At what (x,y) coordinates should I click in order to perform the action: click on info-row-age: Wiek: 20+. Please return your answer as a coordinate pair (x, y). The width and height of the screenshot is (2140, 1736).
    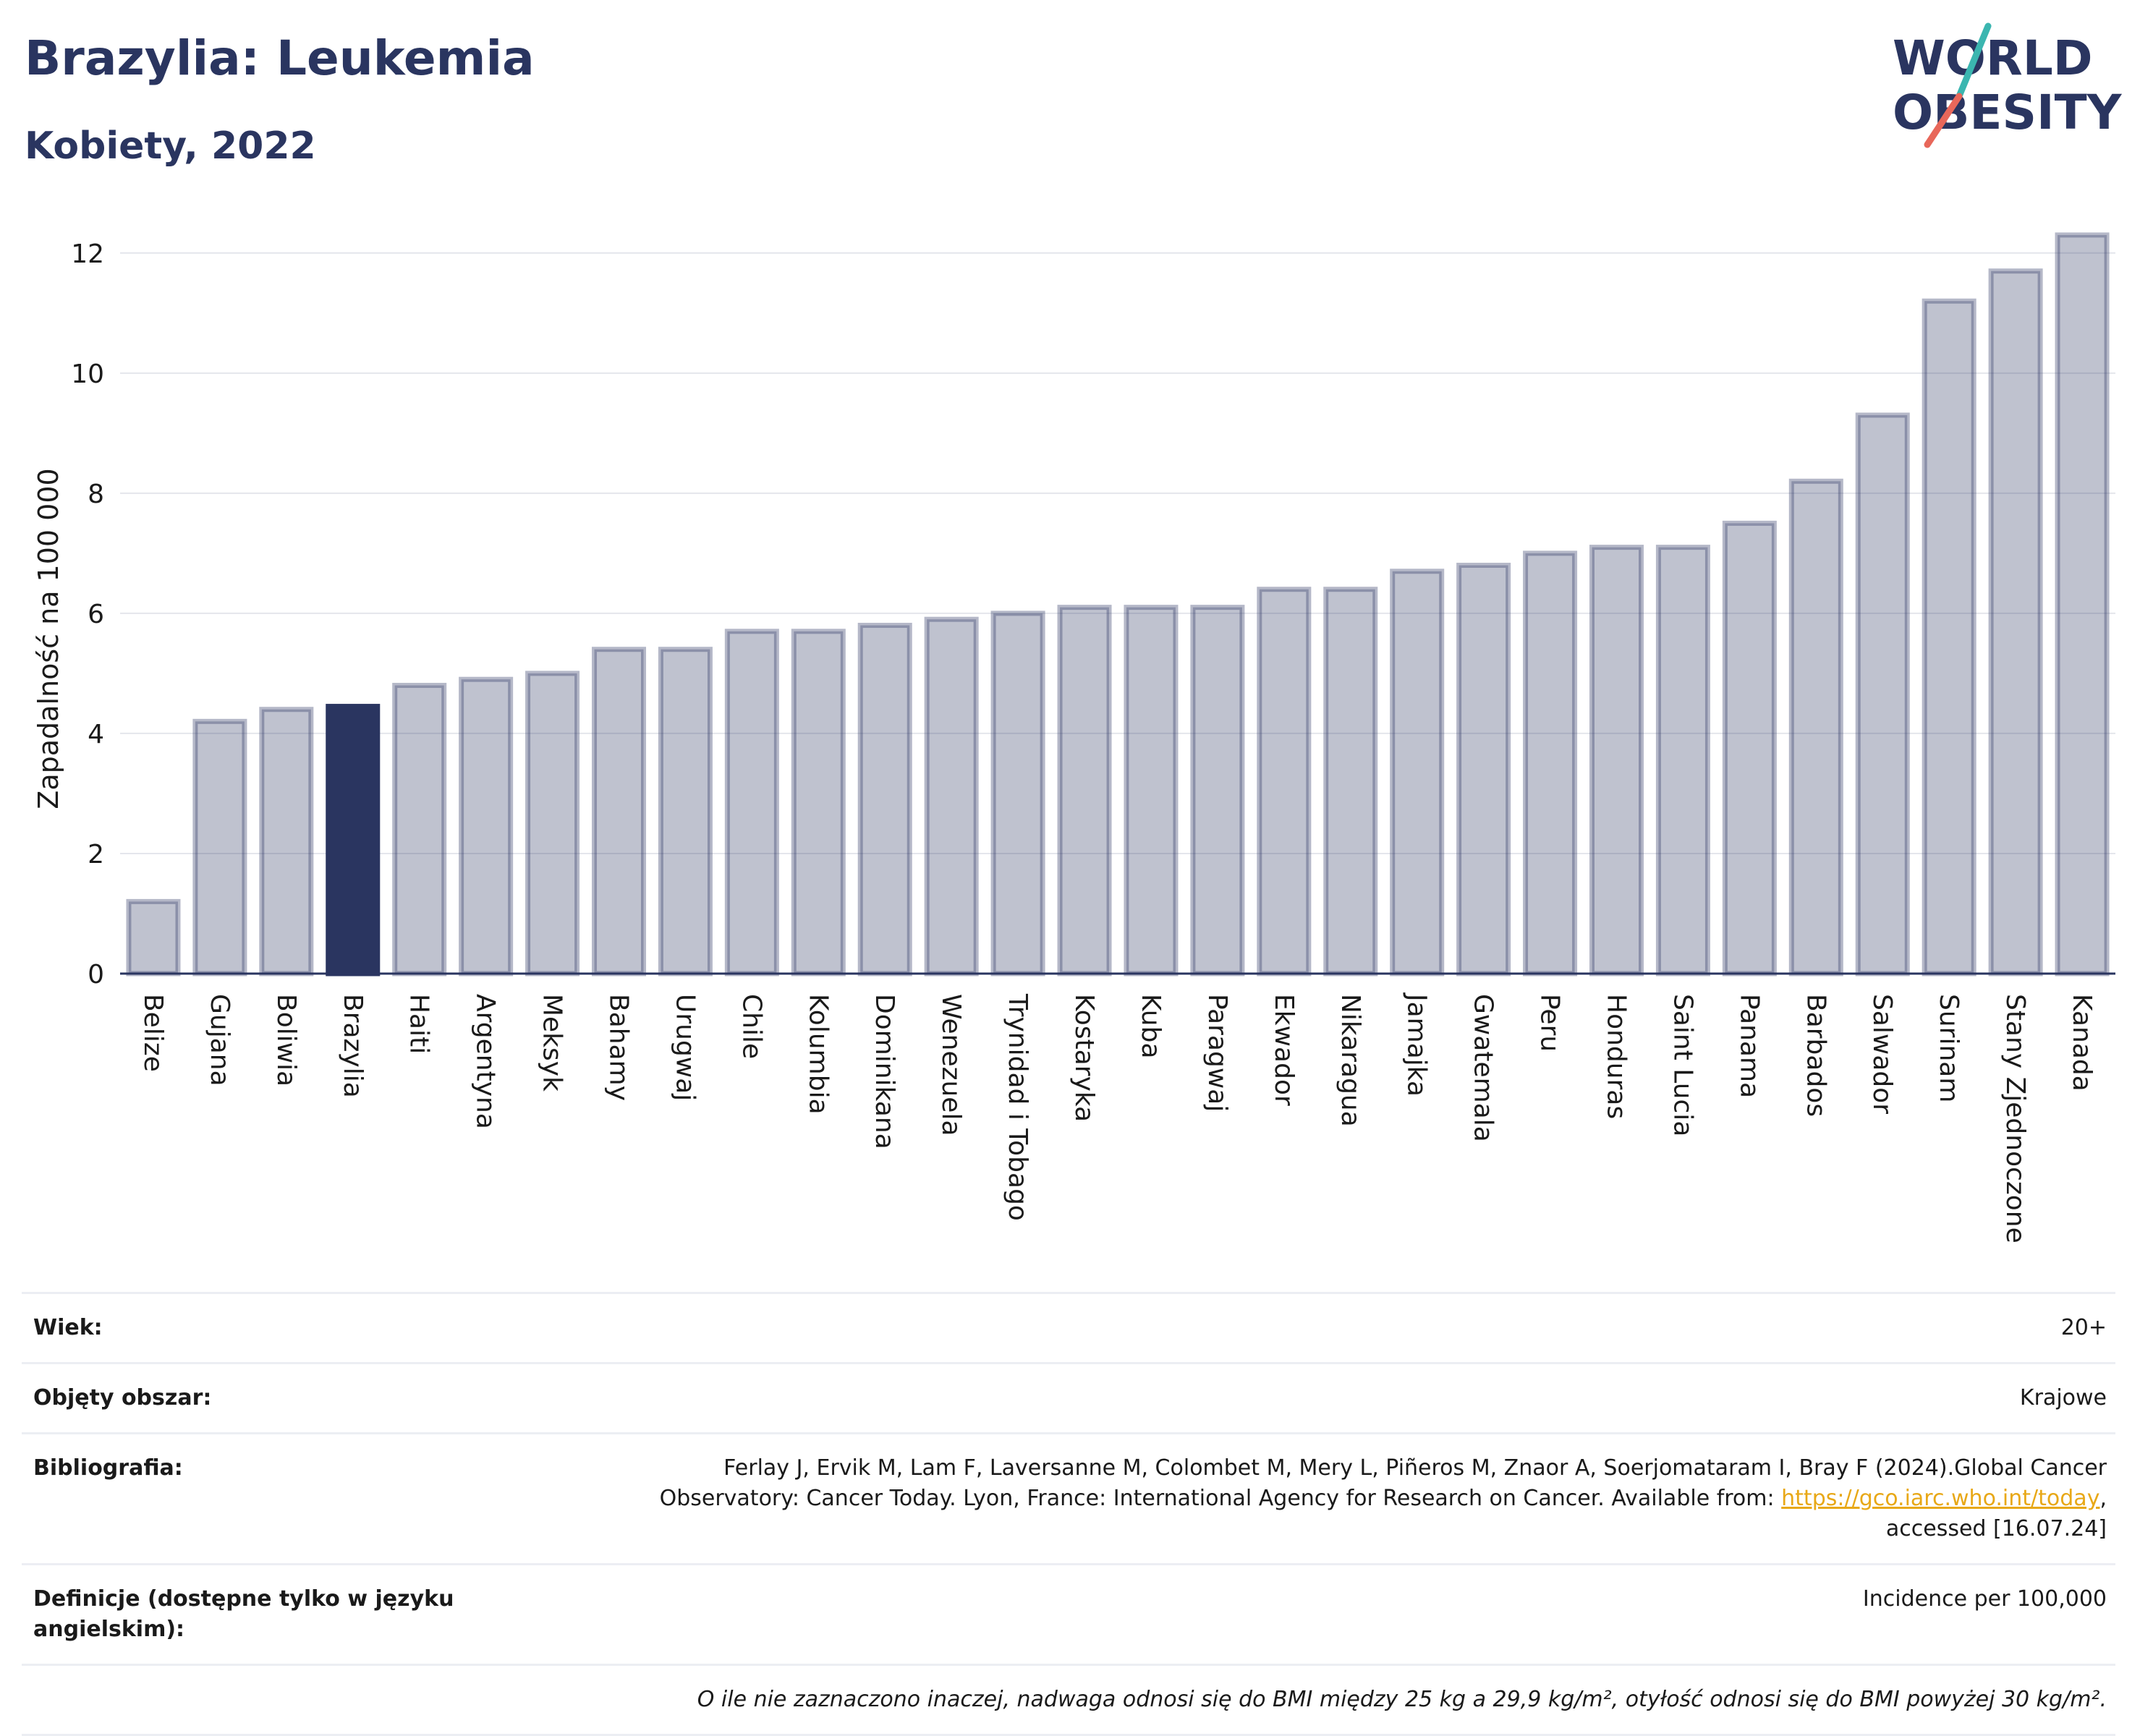
    Looking at the image, I should click on (1068, 1328).